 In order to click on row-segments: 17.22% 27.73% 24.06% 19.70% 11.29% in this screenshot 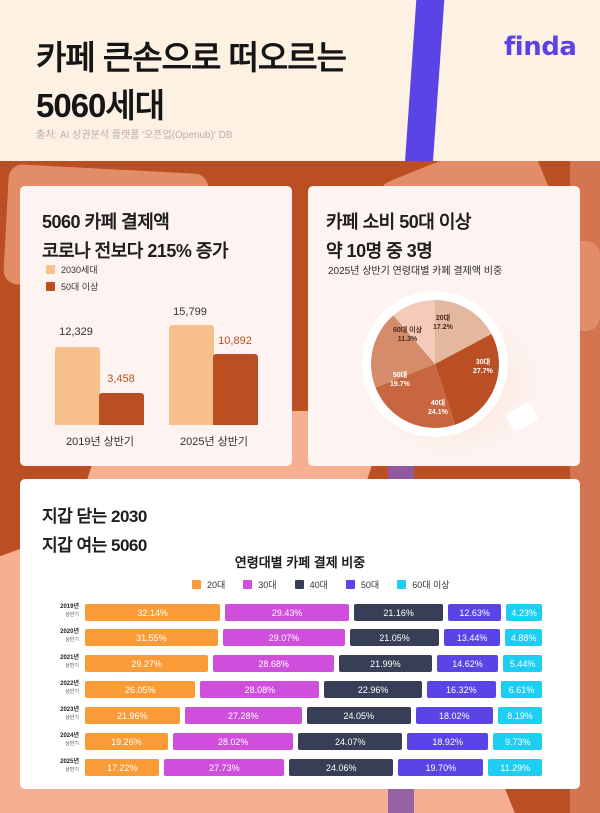, I will do `click(313, 767)`.